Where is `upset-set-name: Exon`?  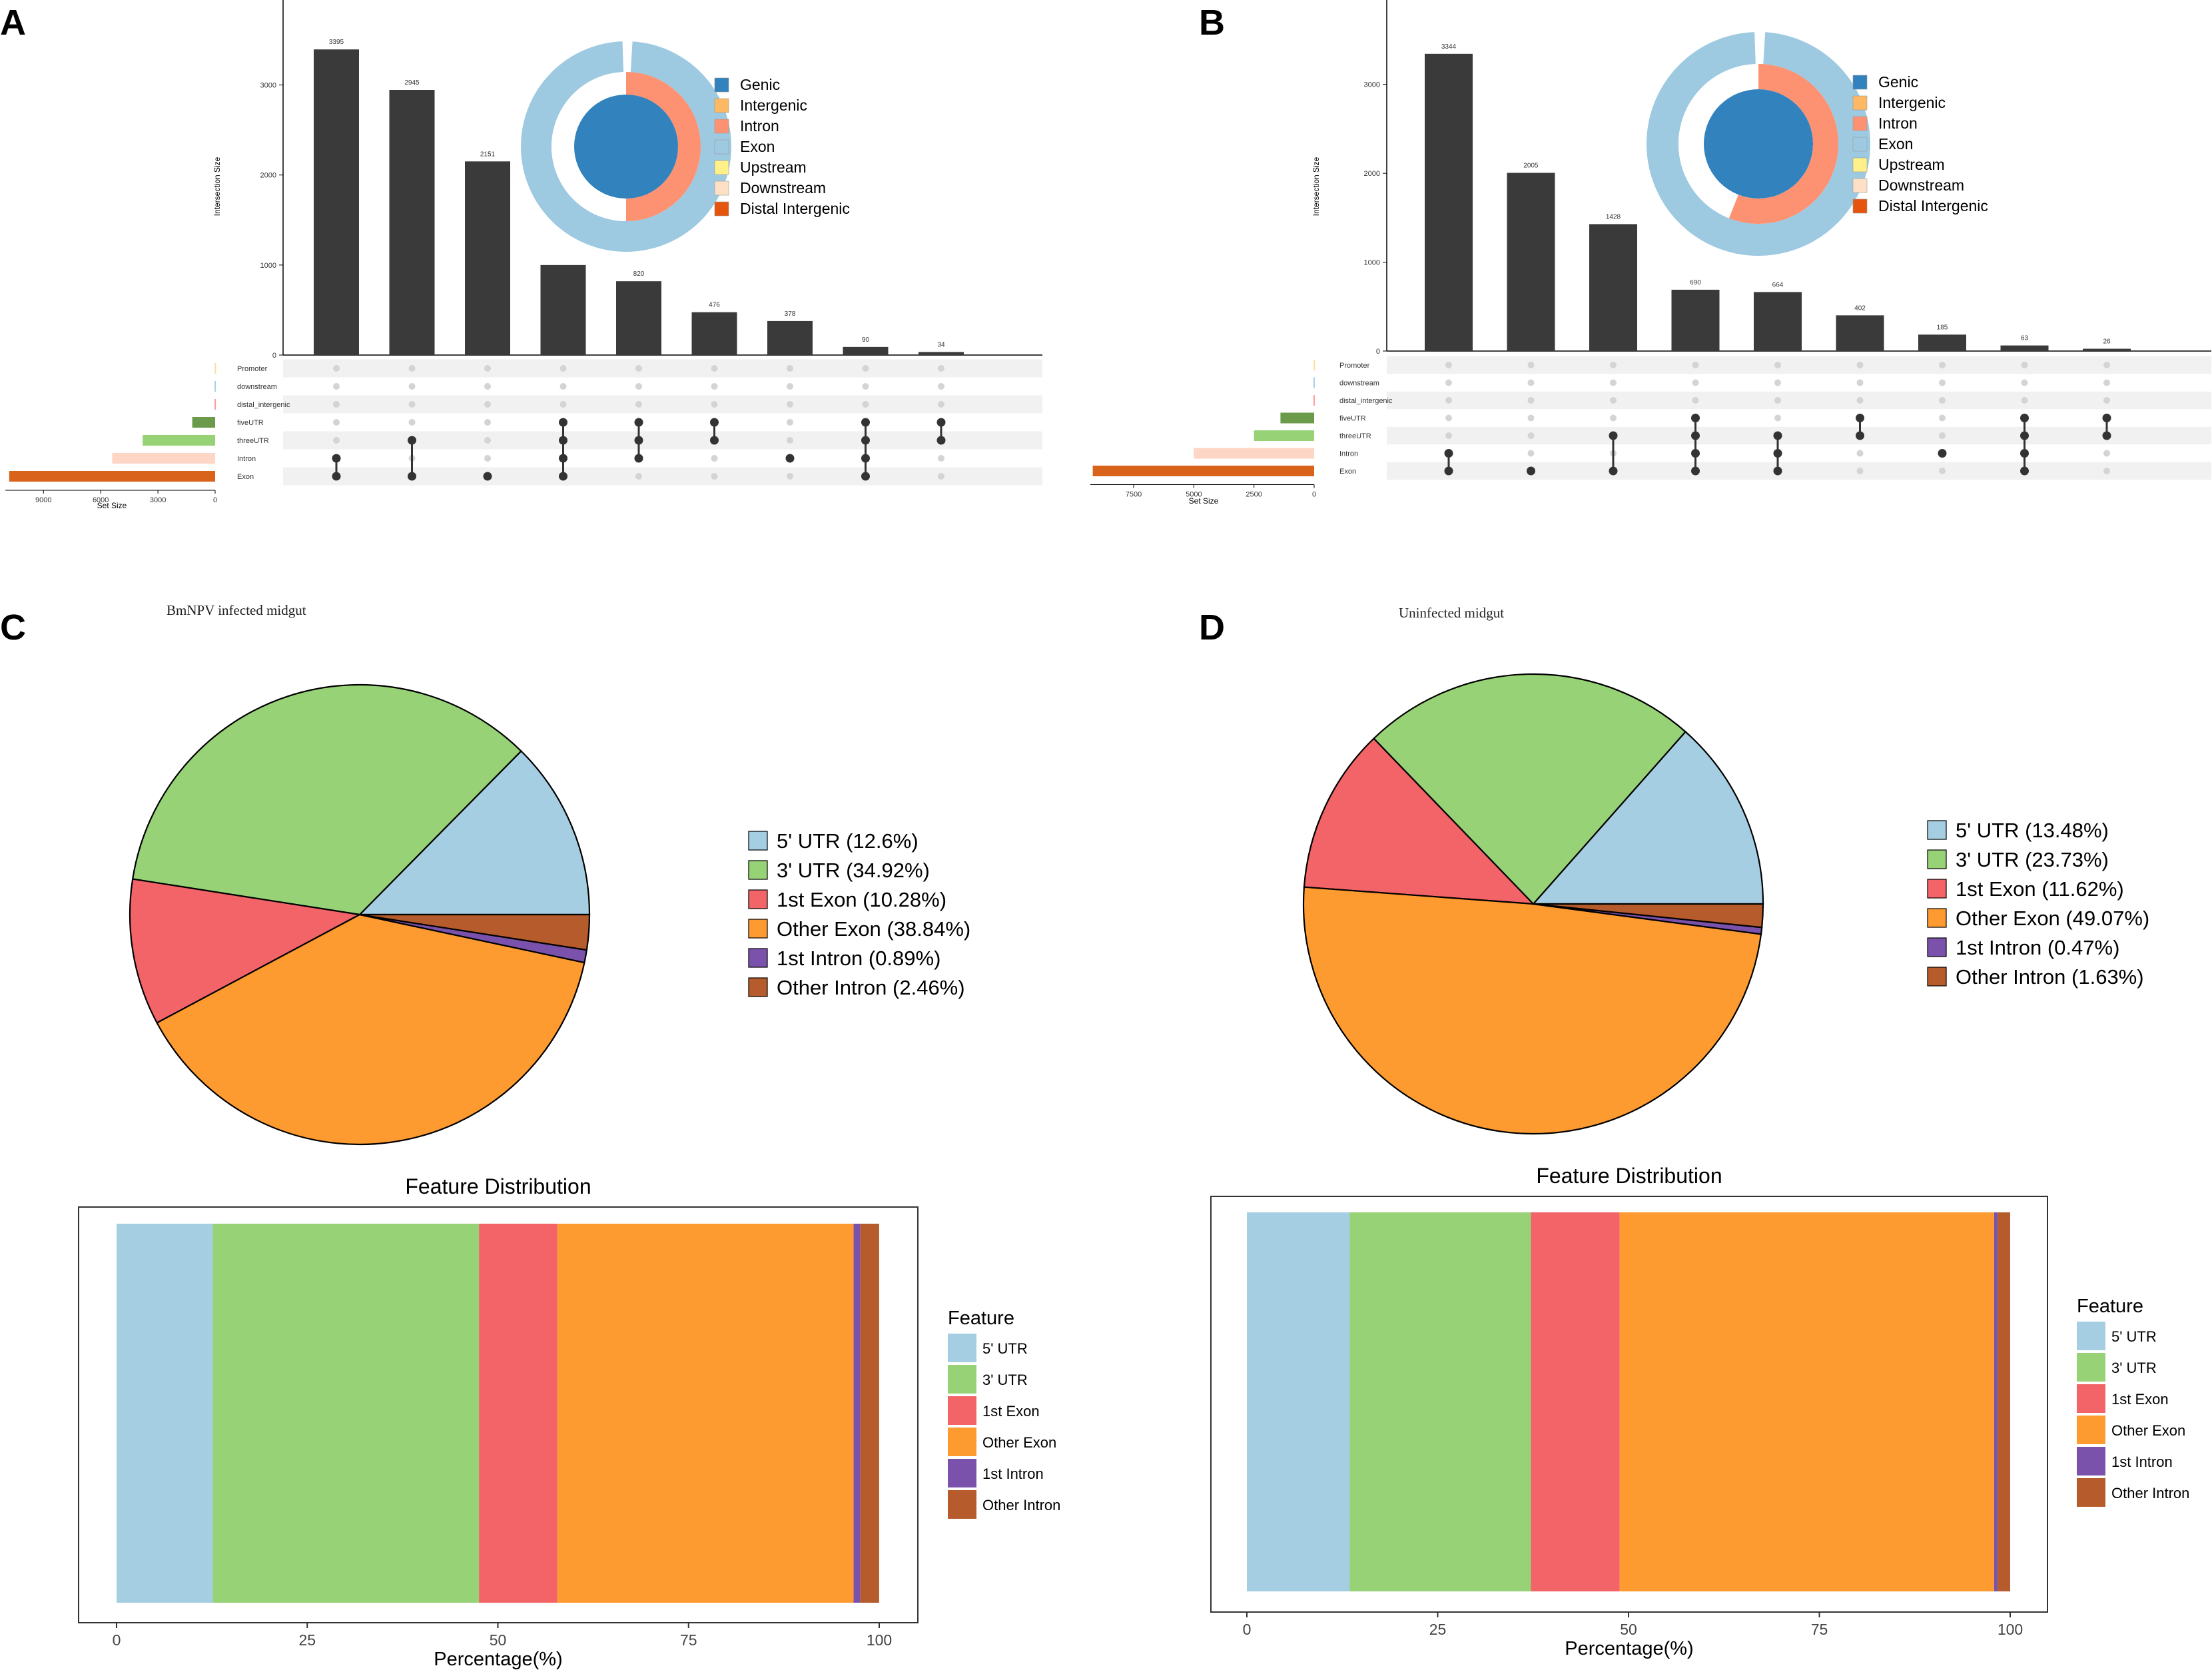 upset-set-name: Exon is located at coordinates (246, 477).